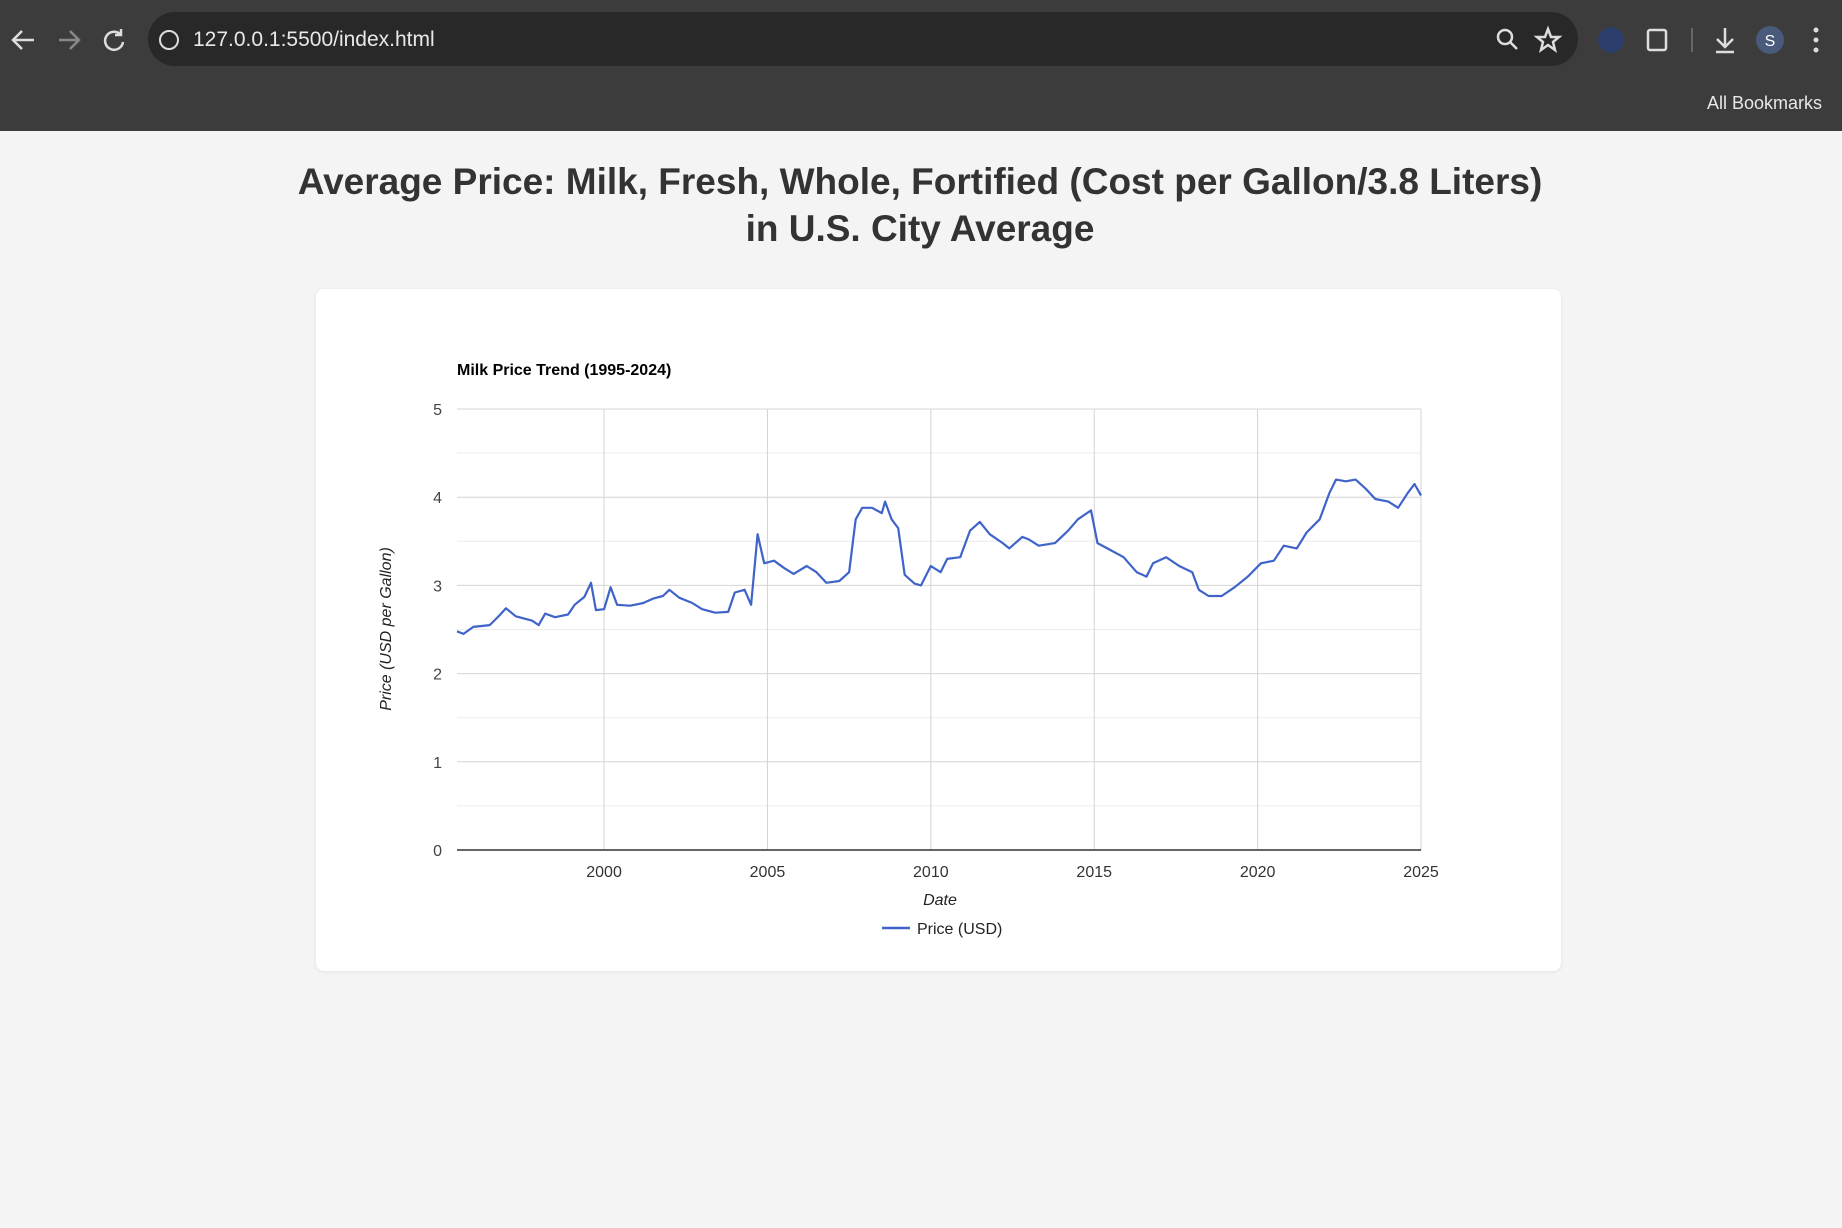 This screenshot has height=1228, width=1842. What do you see at coordinates (1725, 41) in the screenshot?
I see `download-icon` at bounding box center [1725, 41].